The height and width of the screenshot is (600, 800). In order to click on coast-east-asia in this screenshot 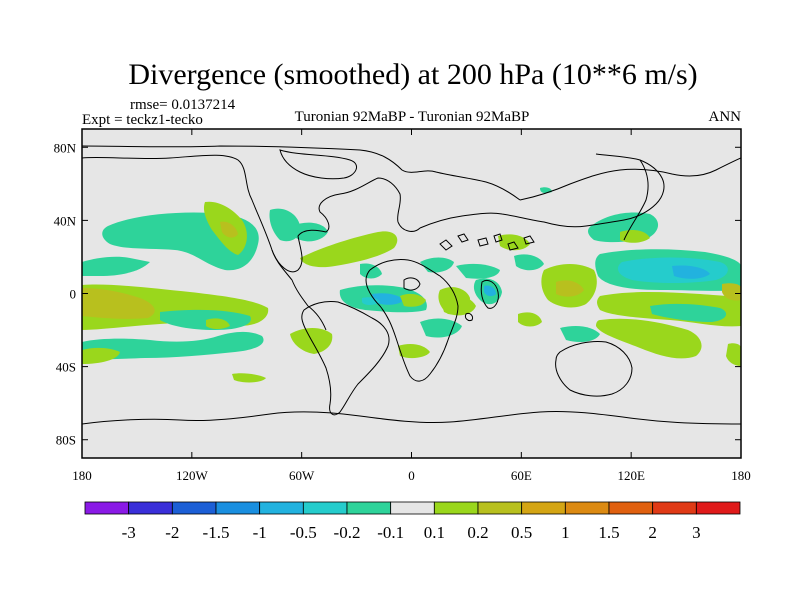, I will do `click(636, 200)`.